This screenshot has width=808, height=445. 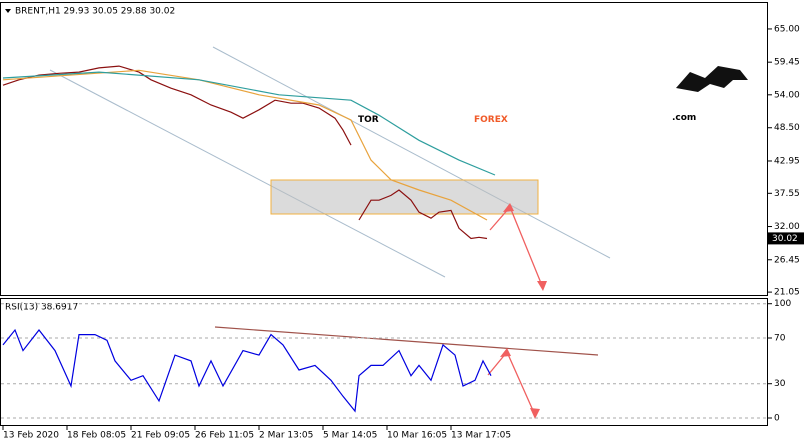 What do you see at coordinates (160, 436) in the screenshot?
I see `x-tick-label: 21 Feb 09:05` at bounding box center [160, 436].